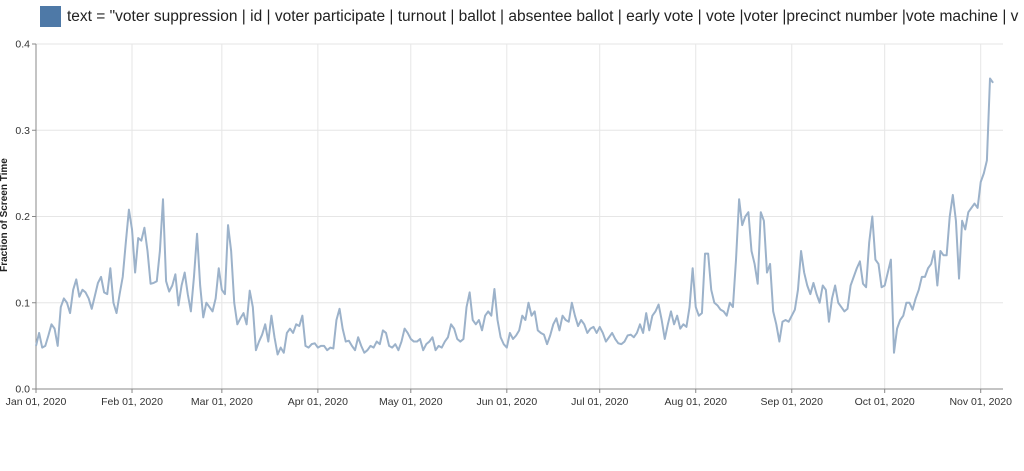  I want to click on x-tick-label: Jan 01, 2020, so click(36, 402).